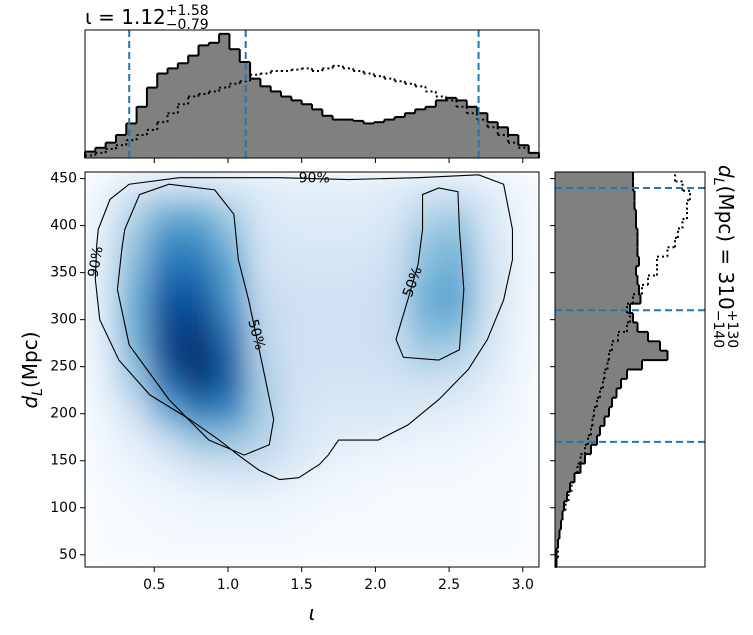  What do you see at coordinates (449, 585) in the screenshot?
I see `x-tick-label: 2.5` at bounding box center [449, 585].